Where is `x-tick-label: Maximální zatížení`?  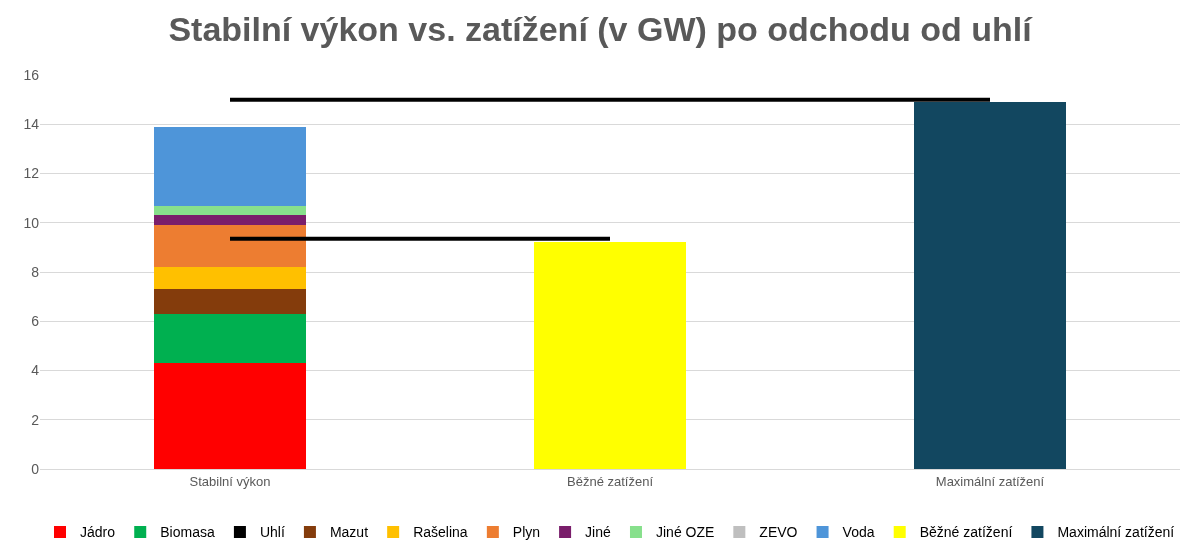
x-tick-label: Maximální zatížení is located at coordinates (990, 481).